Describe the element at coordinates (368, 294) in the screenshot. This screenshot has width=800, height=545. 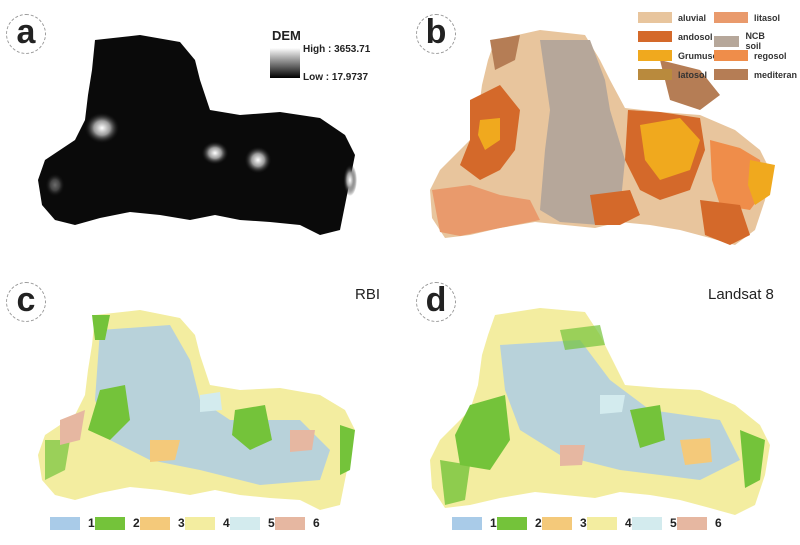
I see `map-title-rbi: RBI` at that location.